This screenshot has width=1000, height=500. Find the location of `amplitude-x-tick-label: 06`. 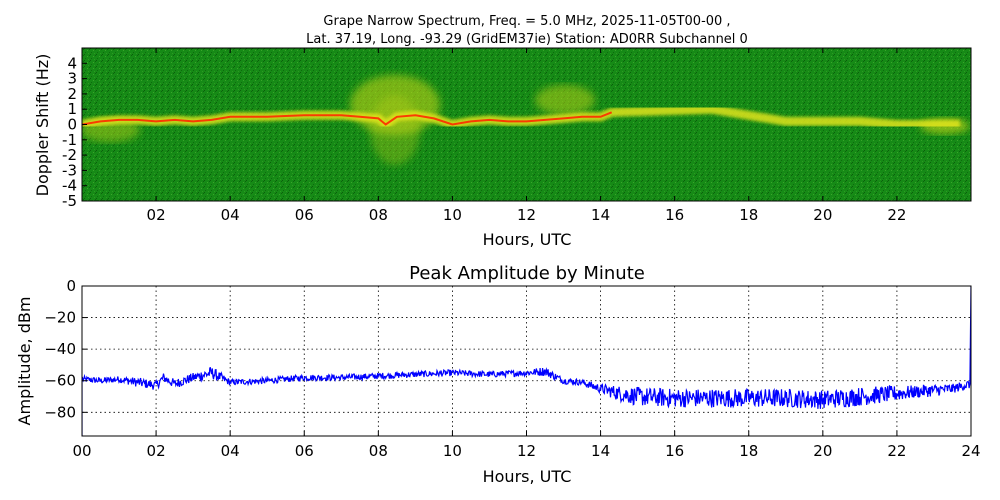

amplitude-x-tick-label: 06 is located at coordinates (304, 451).